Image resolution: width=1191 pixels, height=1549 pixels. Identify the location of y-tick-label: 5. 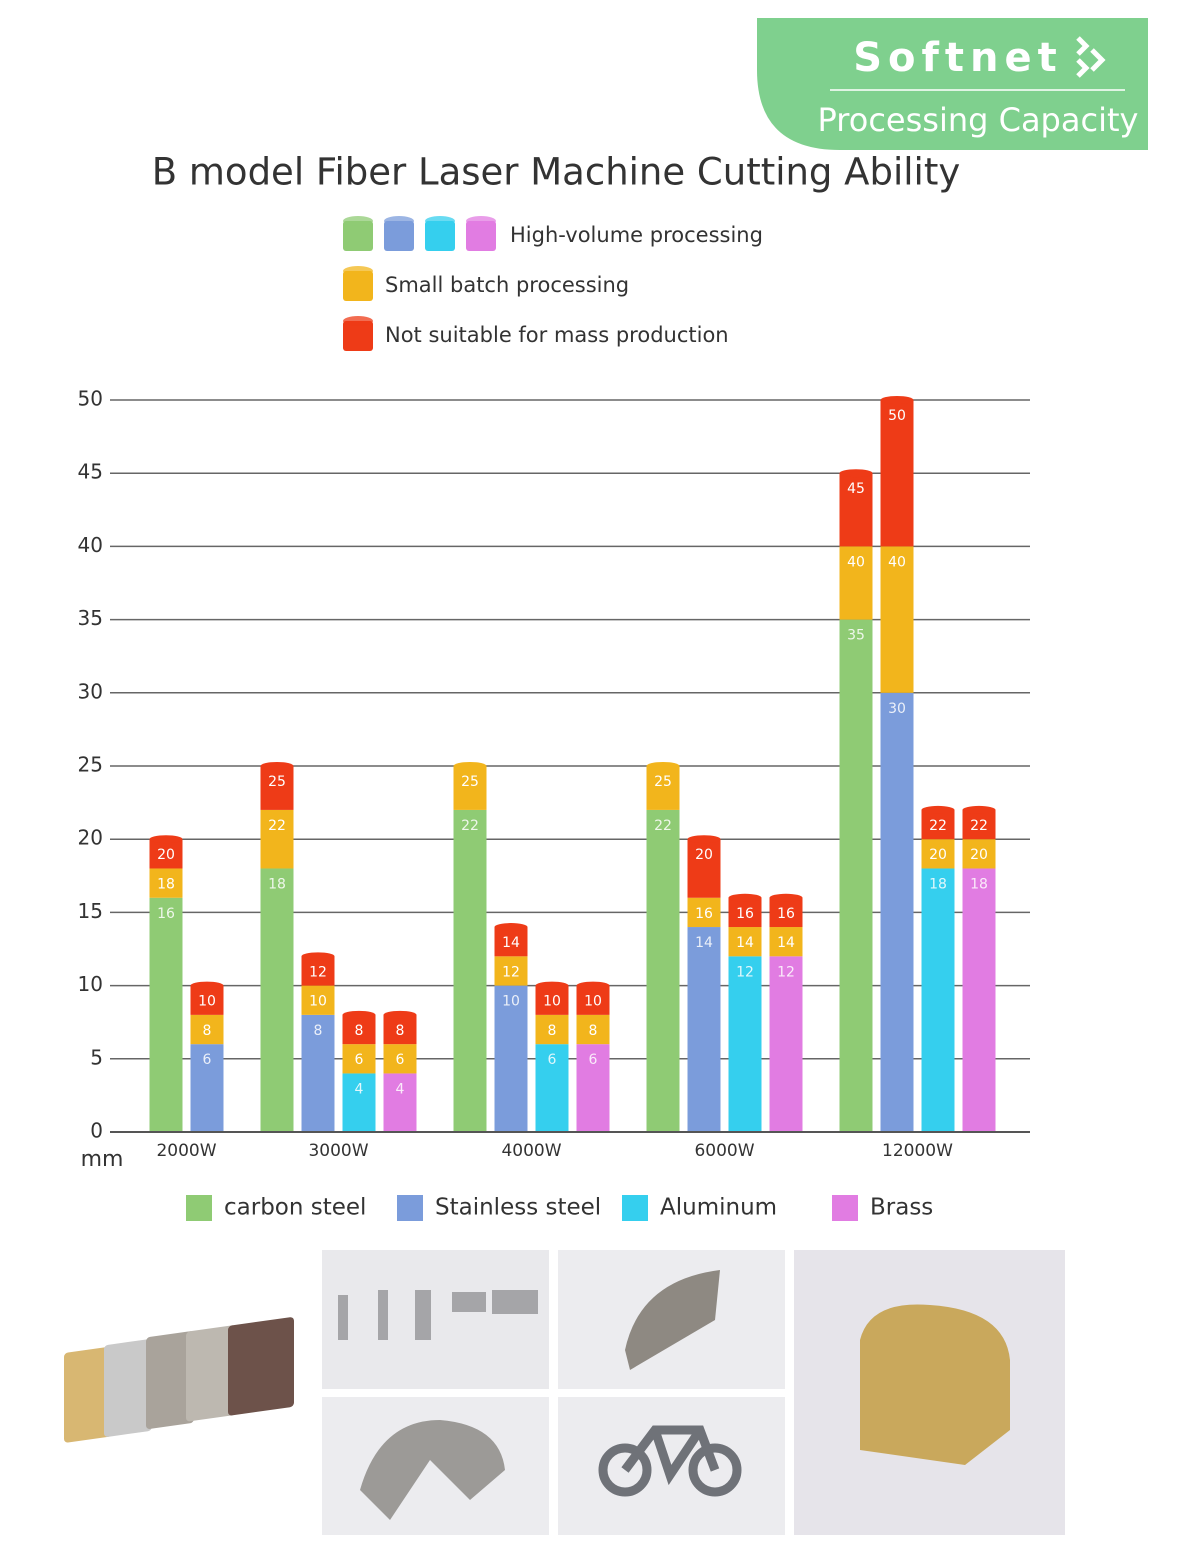
(96, 1057).